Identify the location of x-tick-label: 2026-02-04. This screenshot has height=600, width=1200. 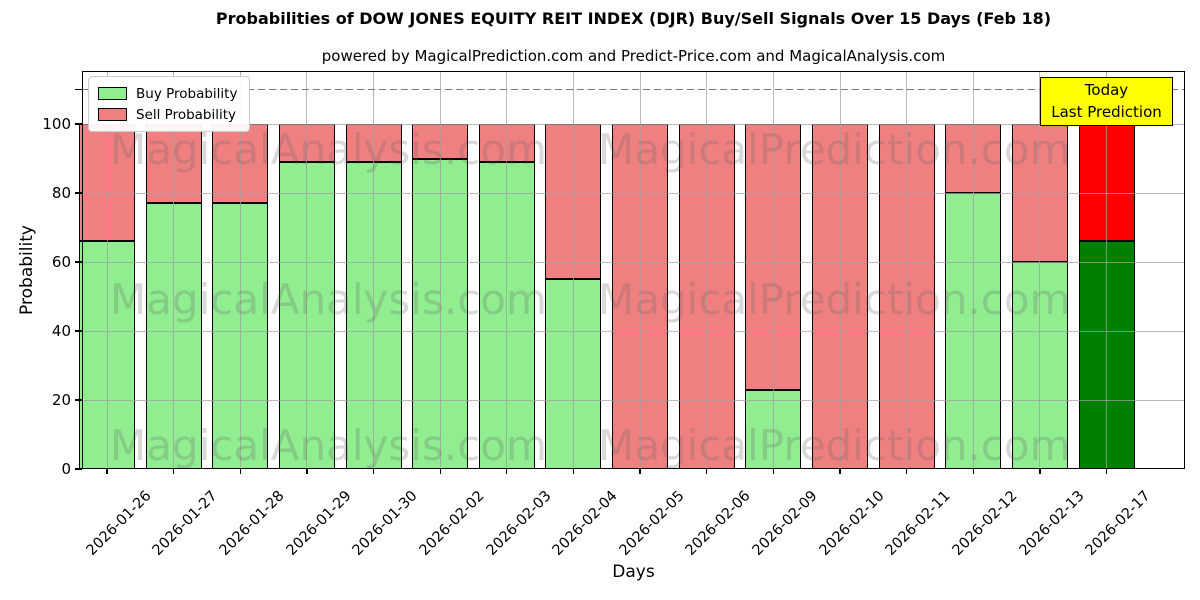
(585, 523).